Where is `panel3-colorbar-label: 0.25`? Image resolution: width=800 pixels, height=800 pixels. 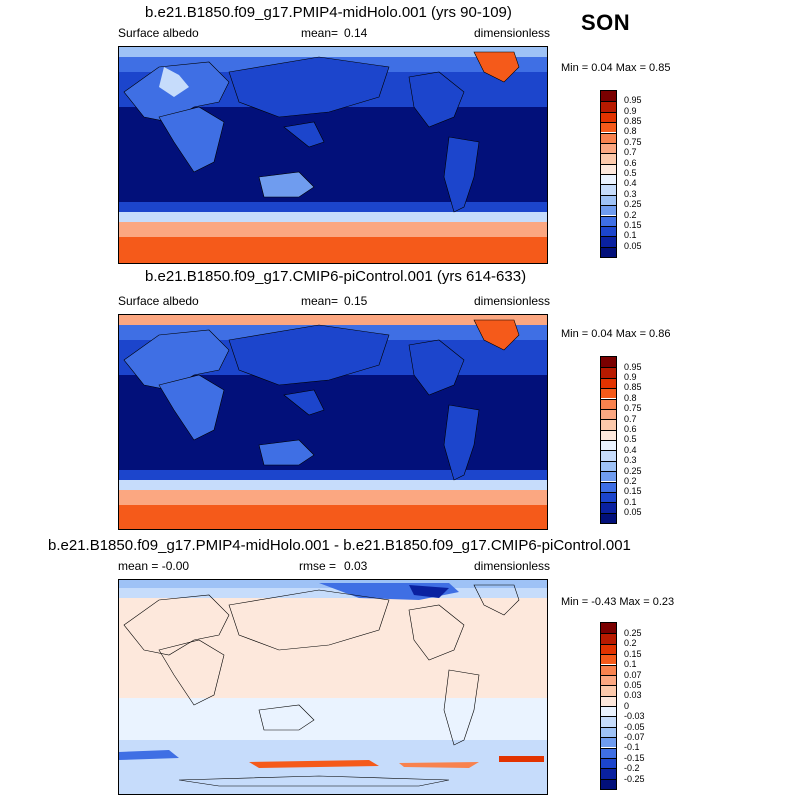 panel3-colorbar-label: 0.25 is located at coordinates (633, 633).